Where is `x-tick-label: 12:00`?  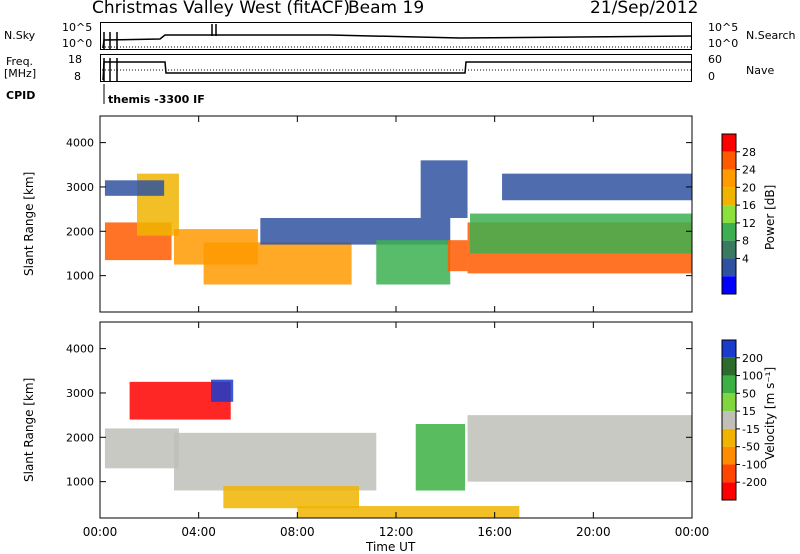
x-tick-label: 12:00 is located at coordinates (396, 532).